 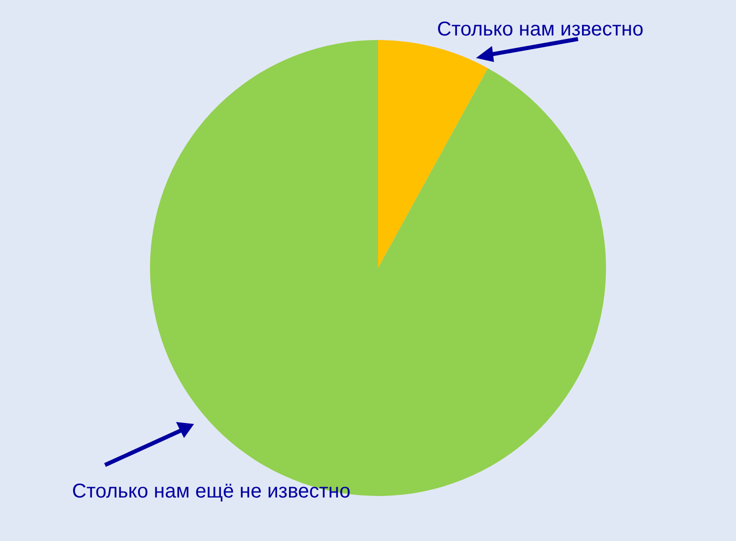 What do you see at coordinates (211, 491) in the screenshot?
I see `slice-label: Столько нам ещё не известно` at bounding box center [211, 491].